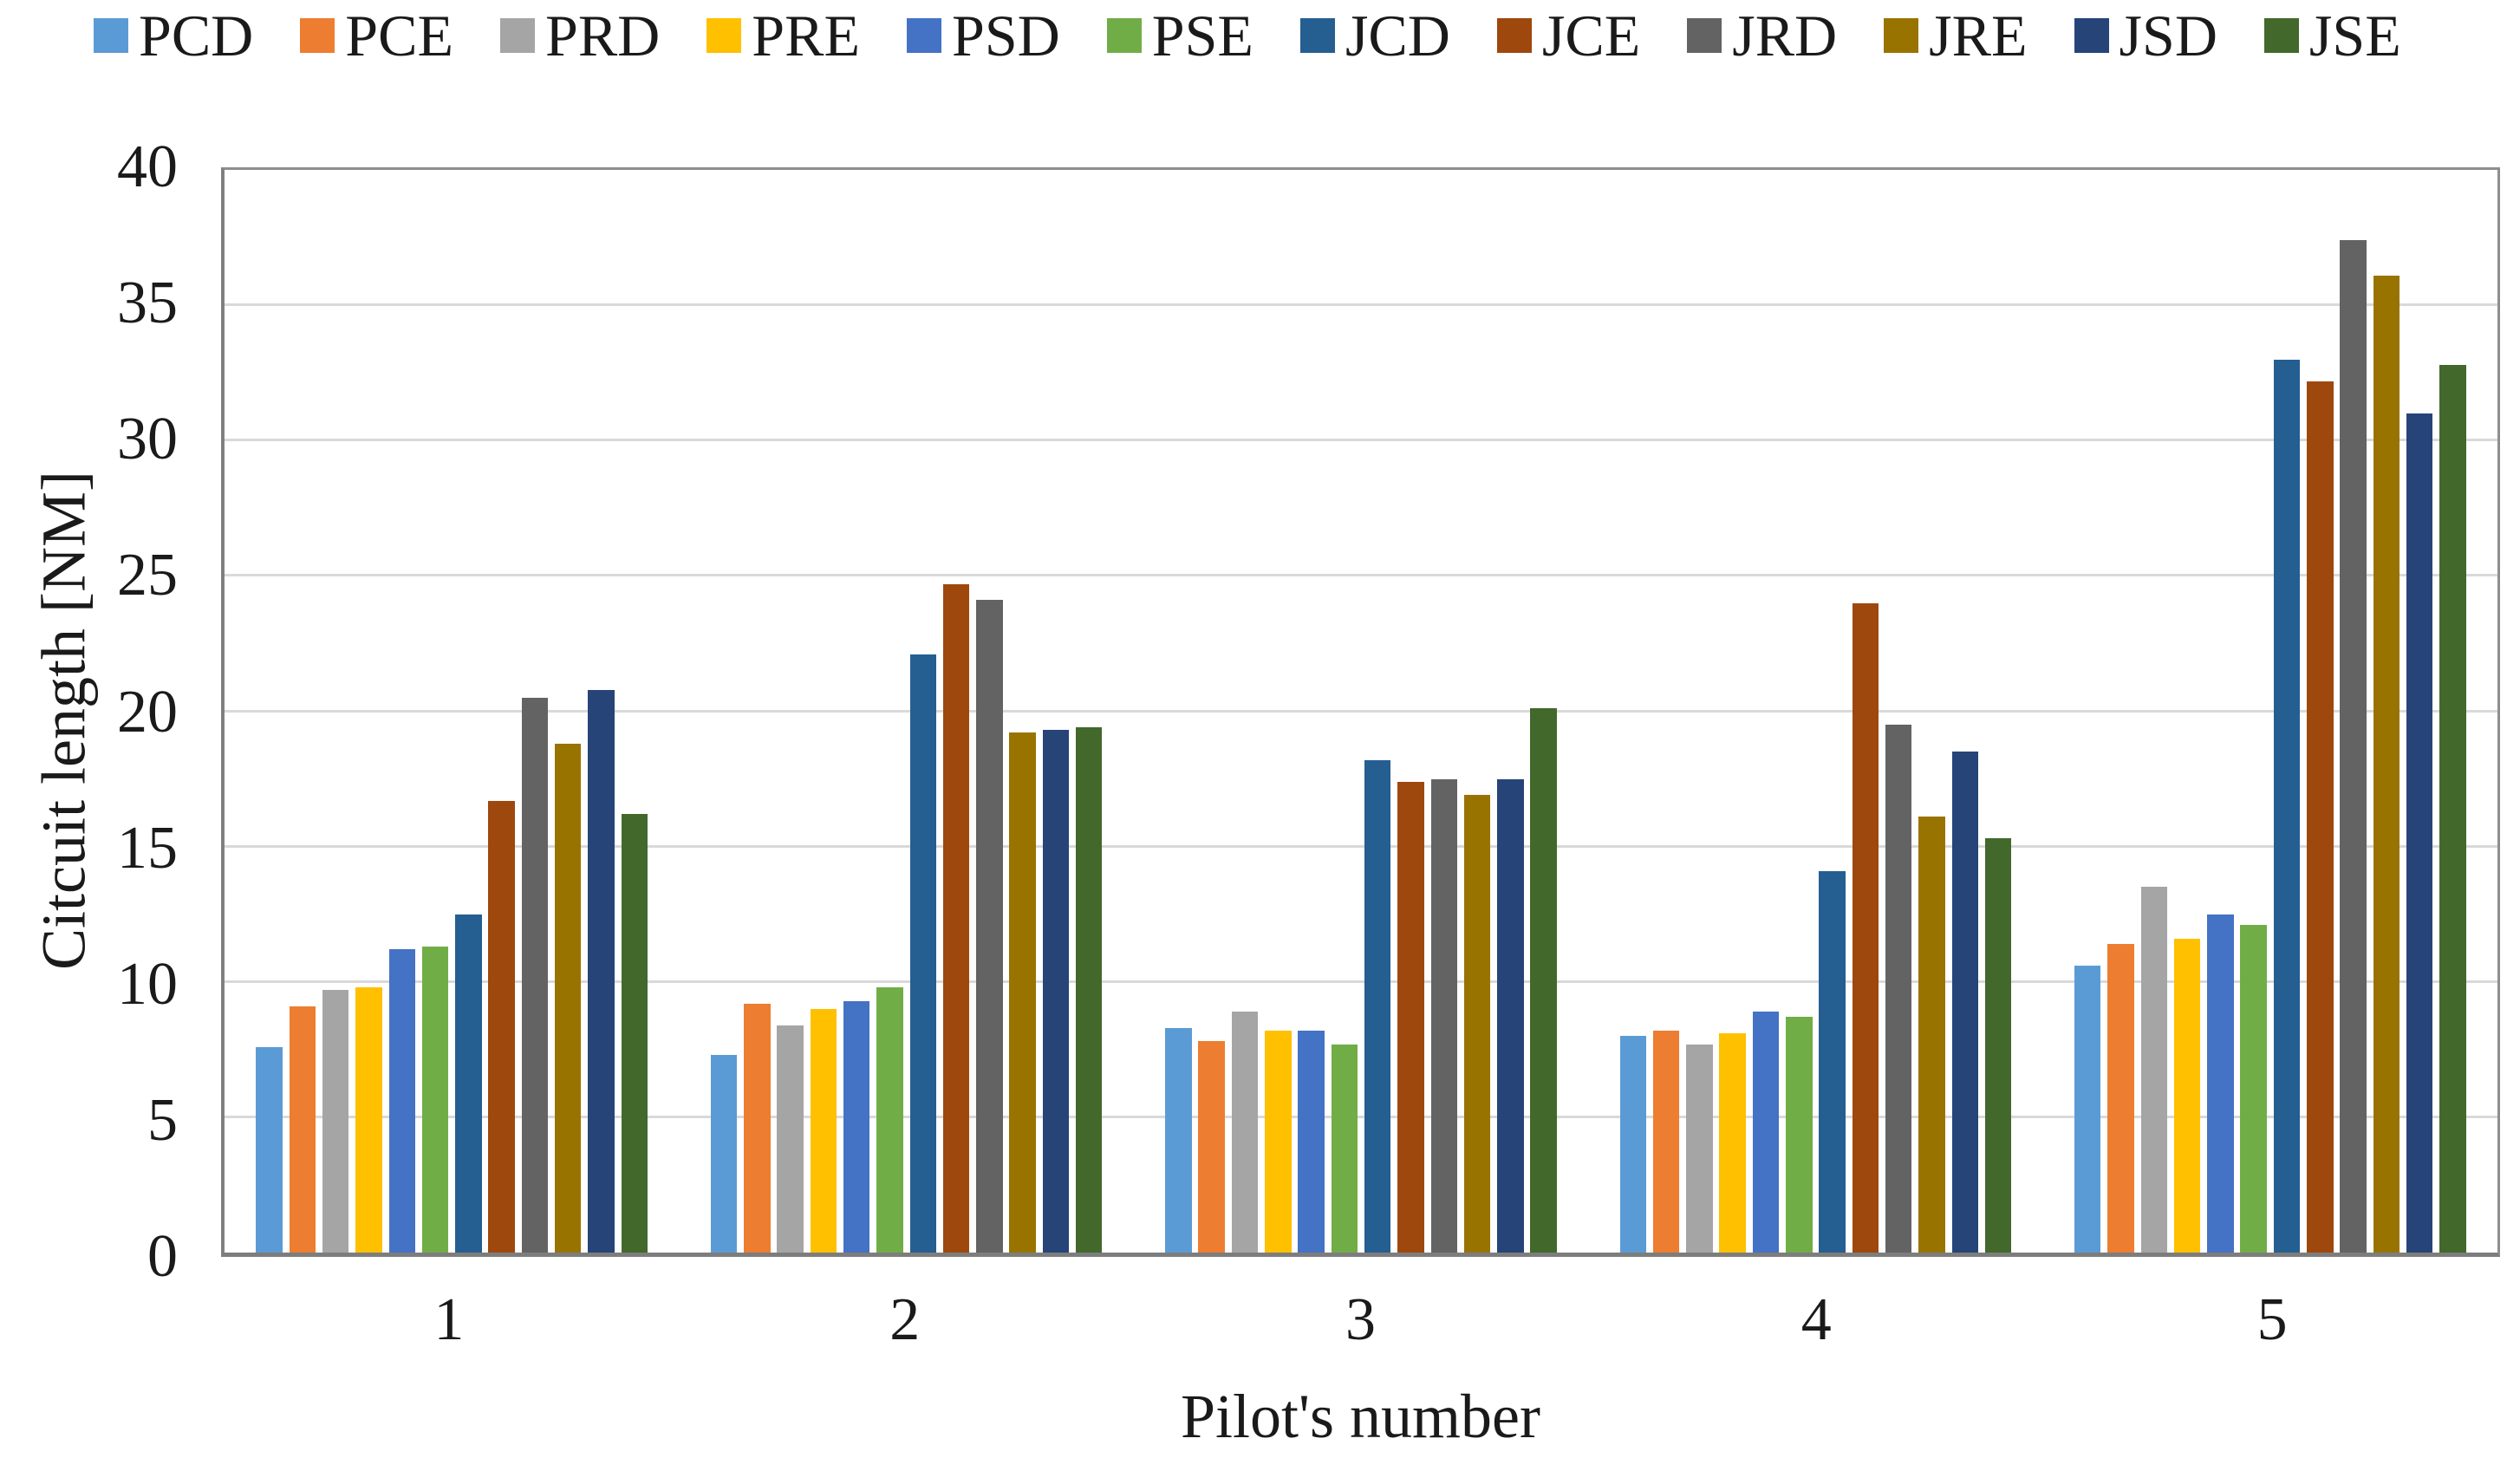  What do you see at coordinates (806, 35) in the screenshot?
I see `legend-label-PRE: PRE` at bounding box center [806, 35].